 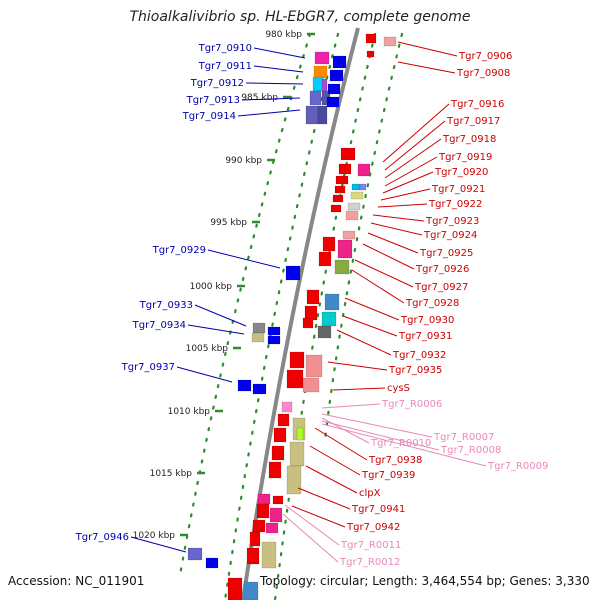 What do you see at coordinates (154, 536) in the screenshot?
I see `scale-label: 1020 kbp` at bounding box center [154, 536].